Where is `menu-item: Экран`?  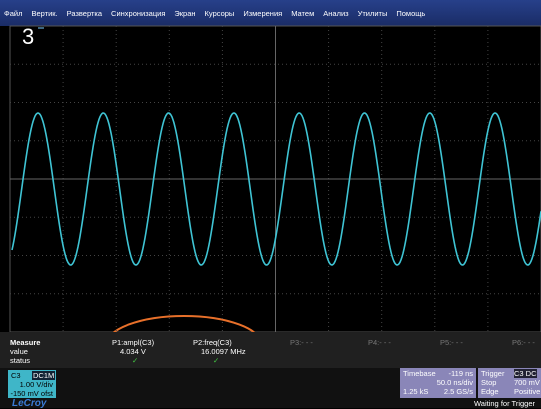
menu-item: Экран is located at coordinates (185, 13).